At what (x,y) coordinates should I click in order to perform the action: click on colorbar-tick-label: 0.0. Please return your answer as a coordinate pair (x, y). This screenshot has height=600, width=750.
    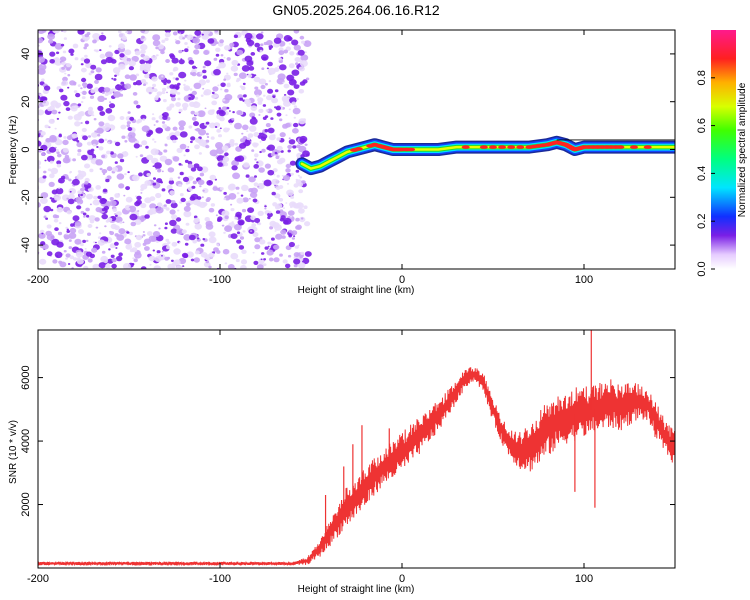
    Looking at the image, I should click on (702, 268).